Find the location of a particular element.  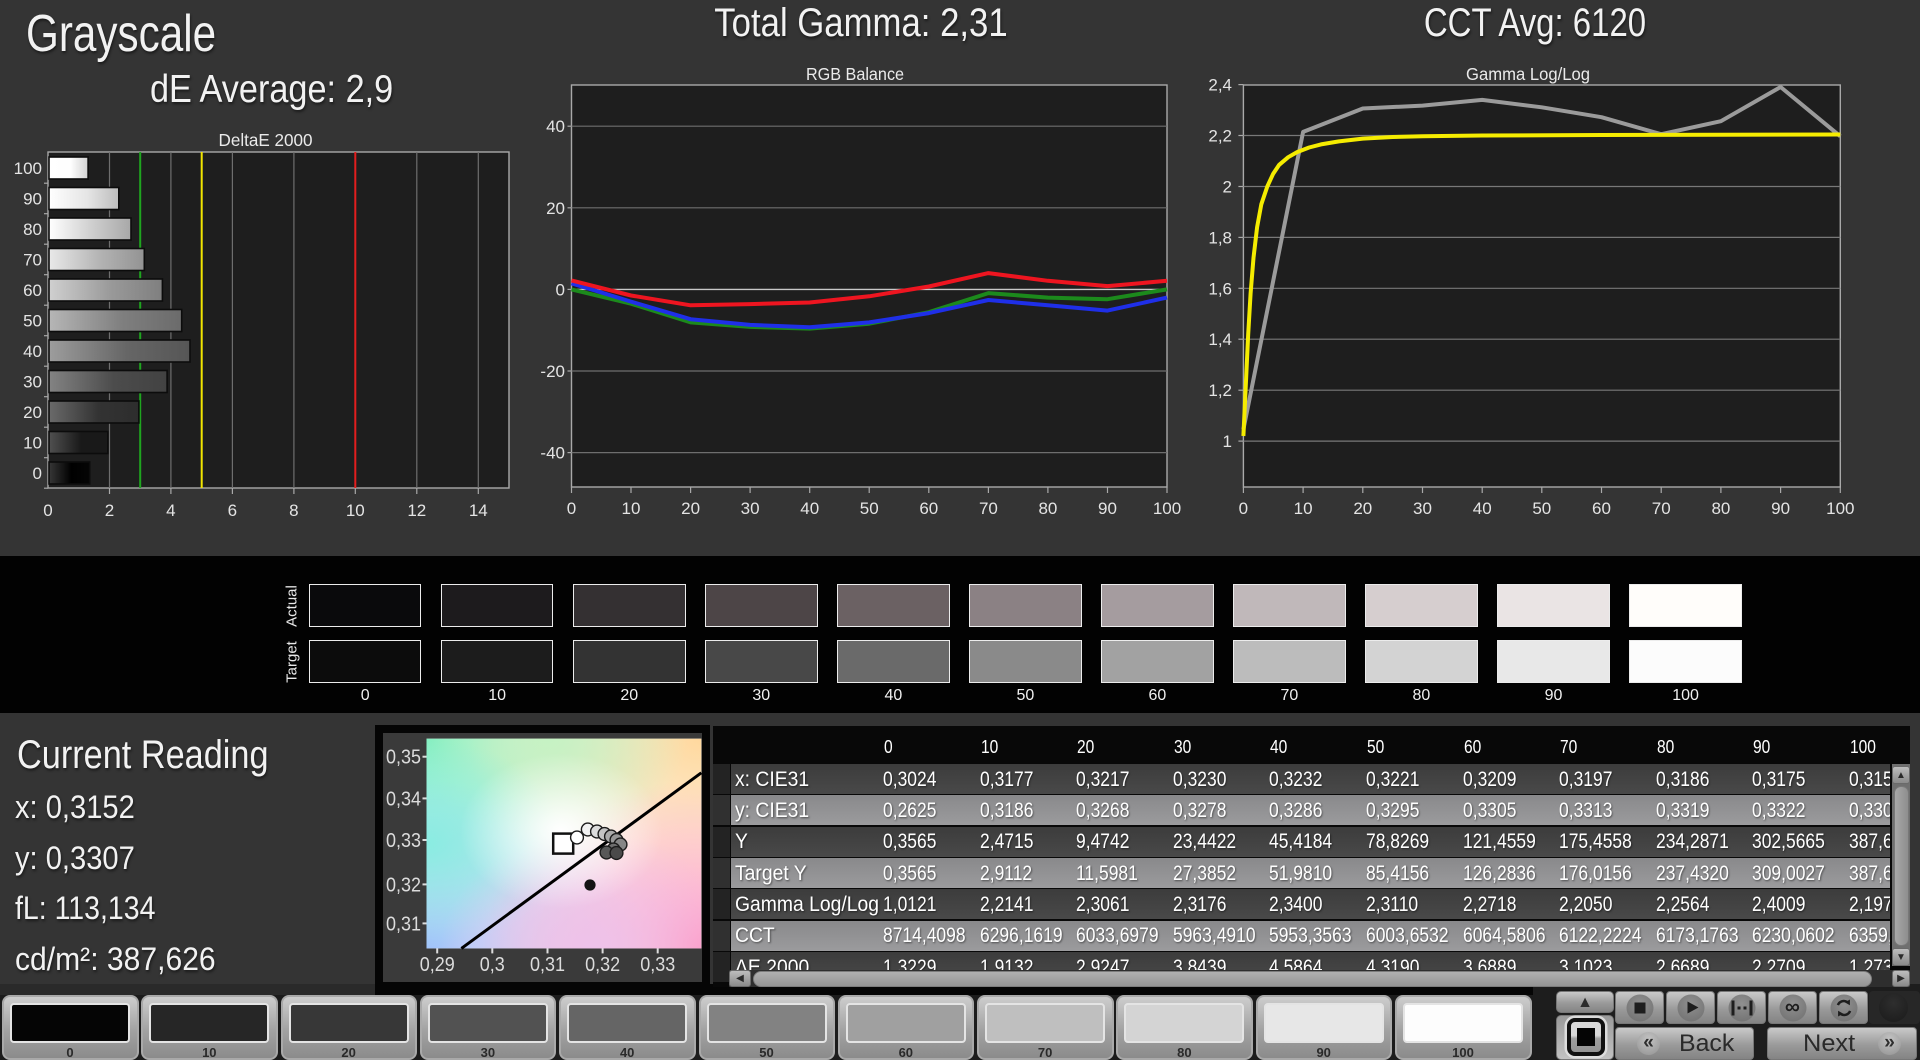

svg-text: 4 is located at coordinates (170, 510).